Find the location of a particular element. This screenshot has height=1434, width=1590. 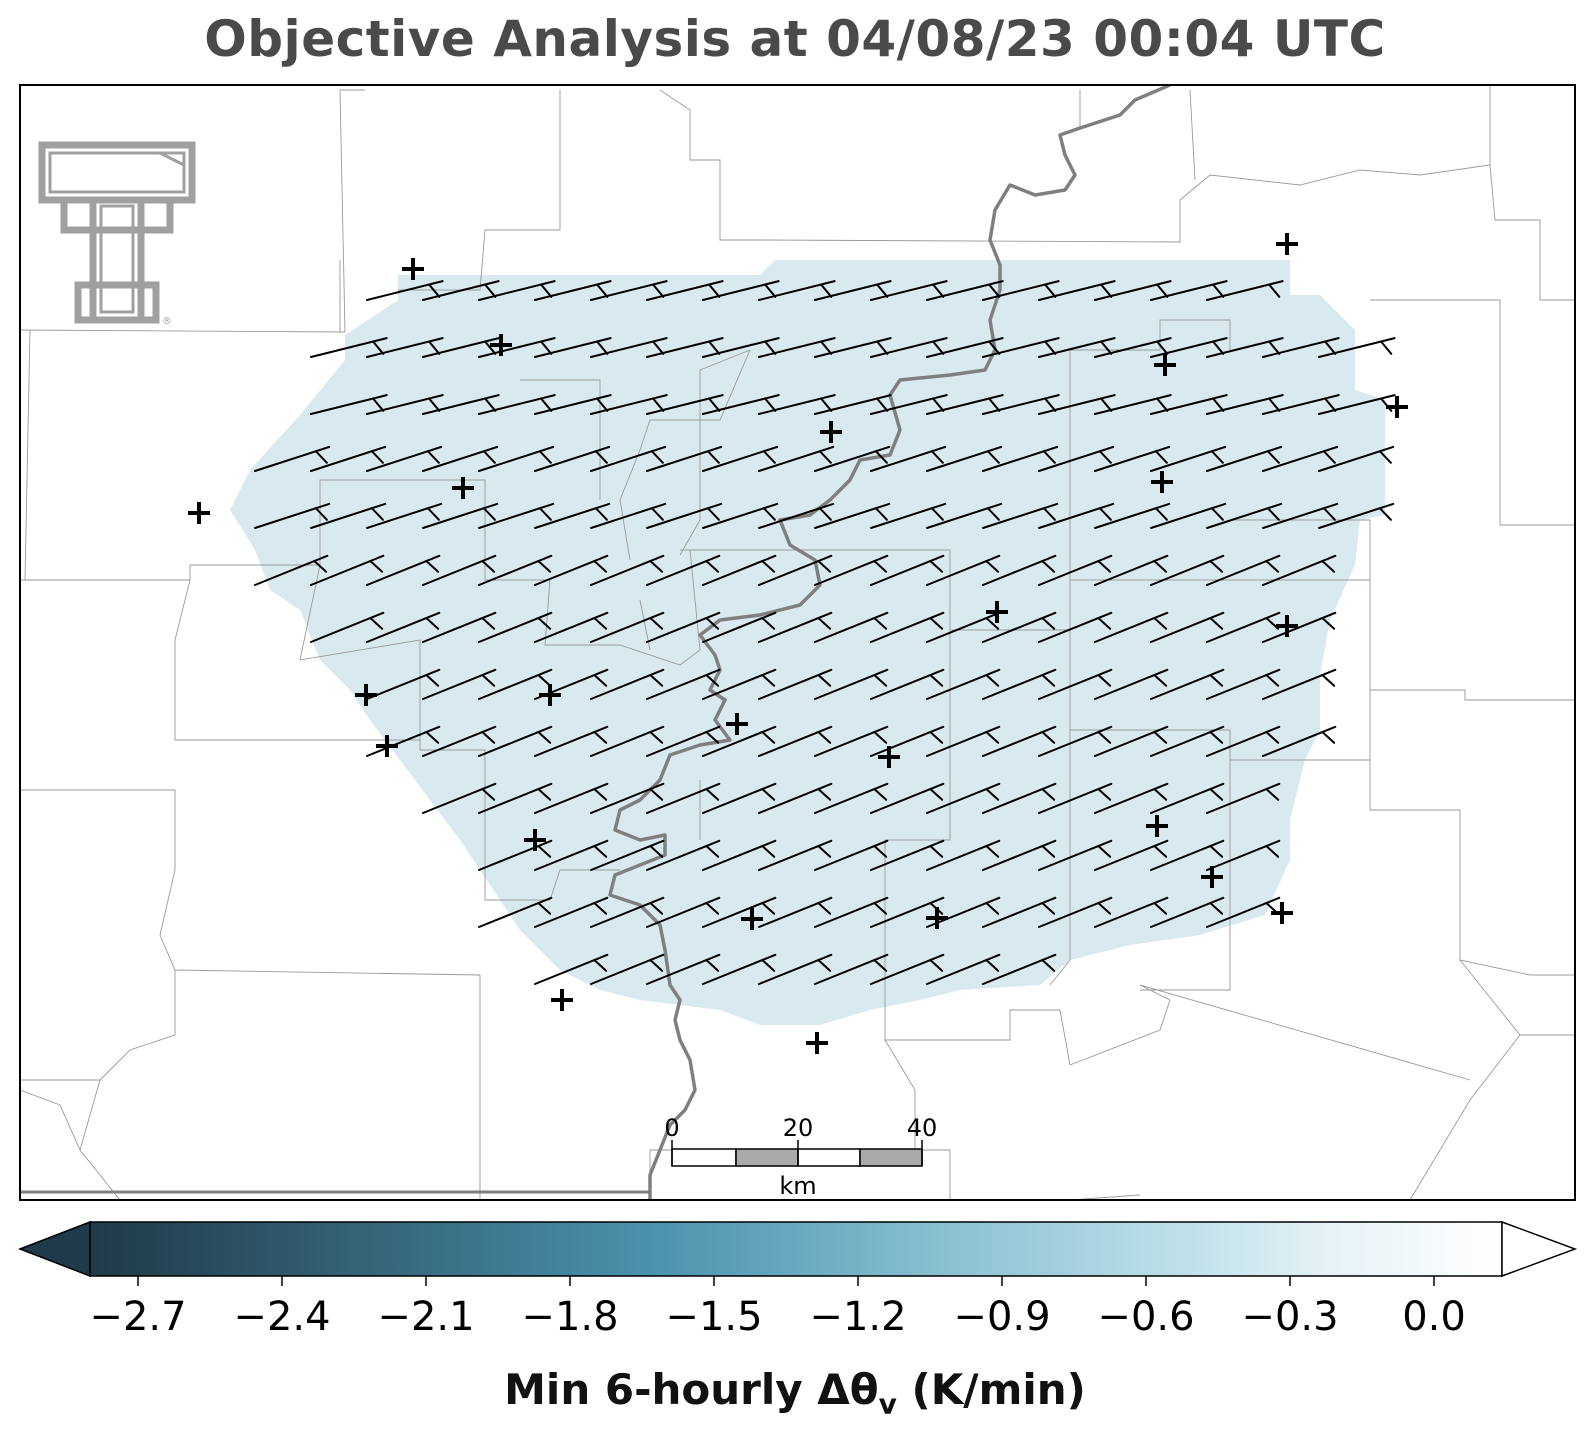

colorbar-gradient is located at coordinates (796, 1249).